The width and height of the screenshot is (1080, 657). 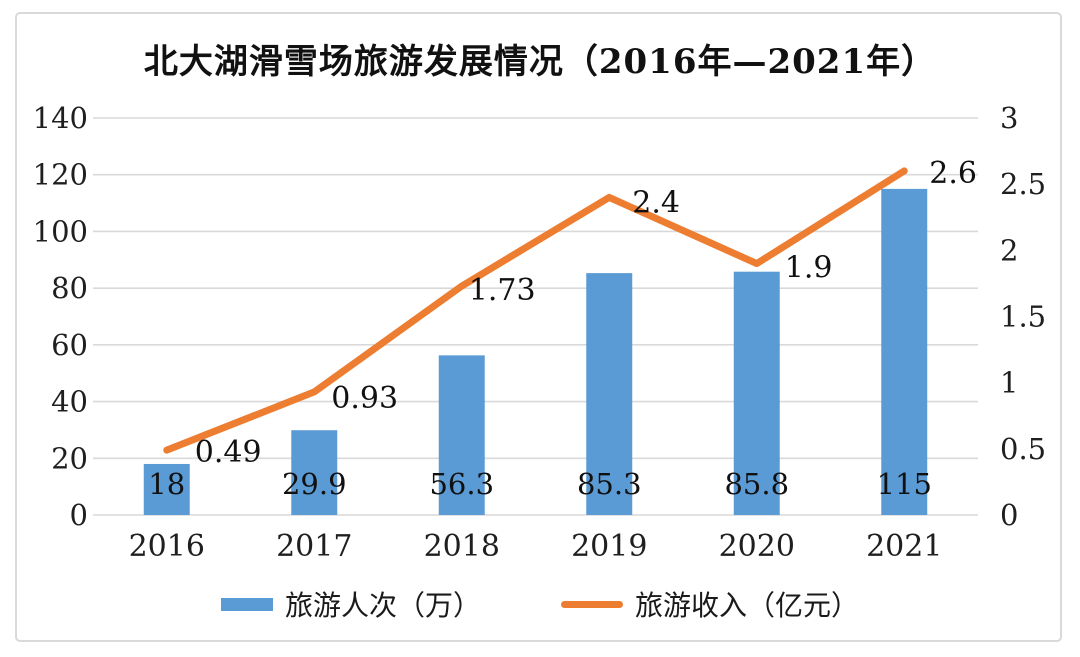 I want to click on right-axis-tick-label: 2.5, so click(x=1023, y=184).